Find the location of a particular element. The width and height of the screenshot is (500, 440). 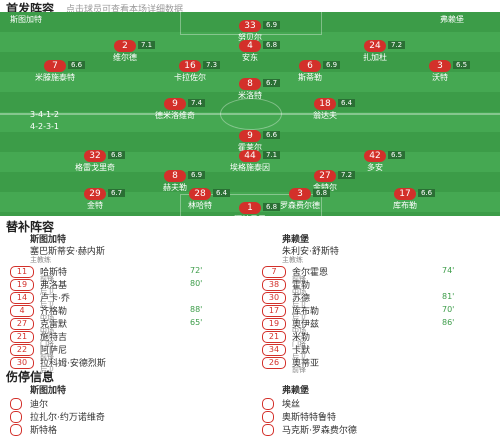

sub-number: 7 is located at coordinates (274, 272).